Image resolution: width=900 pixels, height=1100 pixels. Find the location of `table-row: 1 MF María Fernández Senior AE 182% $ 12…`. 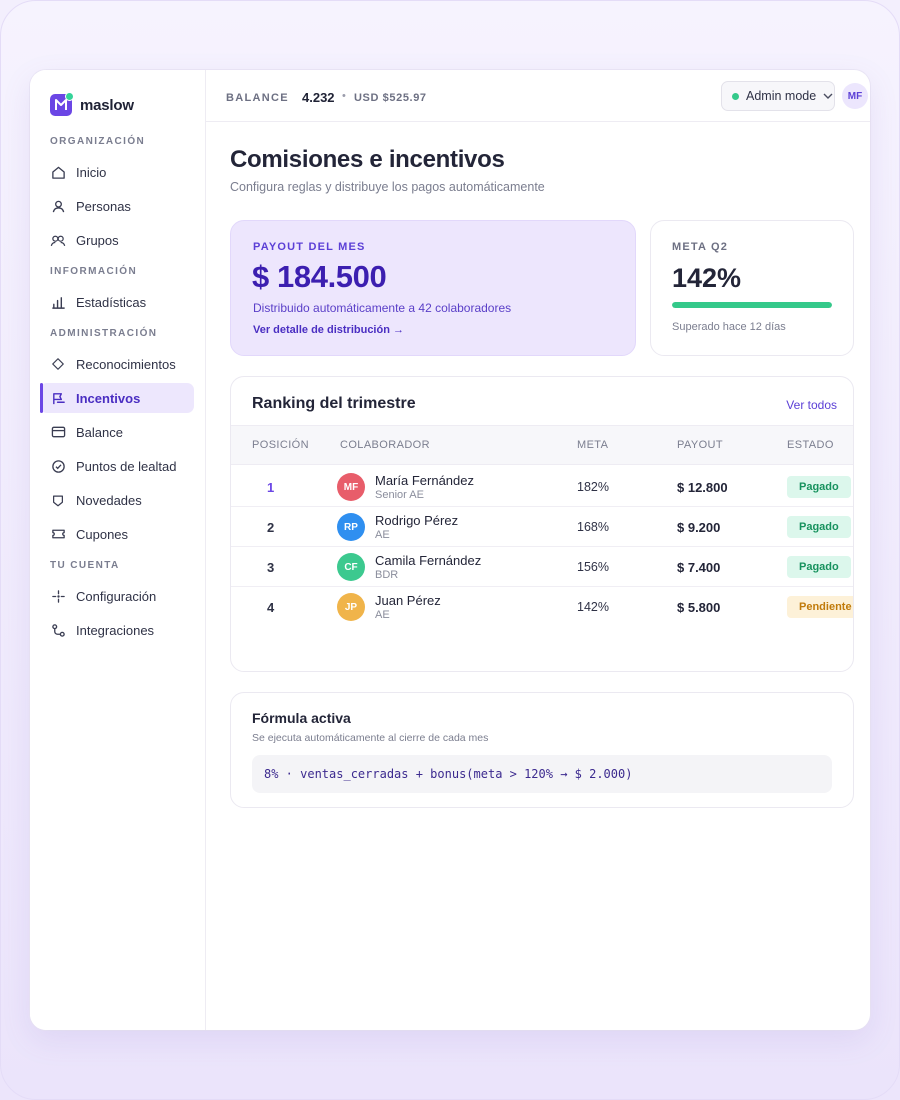

table-row: 1 MF María Fernández Senior AE 182% $ 12… is located at coordinates (542, 487).